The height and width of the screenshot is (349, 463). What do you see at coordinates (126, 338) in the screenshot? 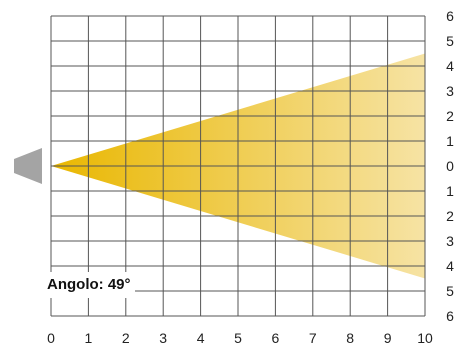
I see `x-tick-label: 2` at bounding box center [126, 338].